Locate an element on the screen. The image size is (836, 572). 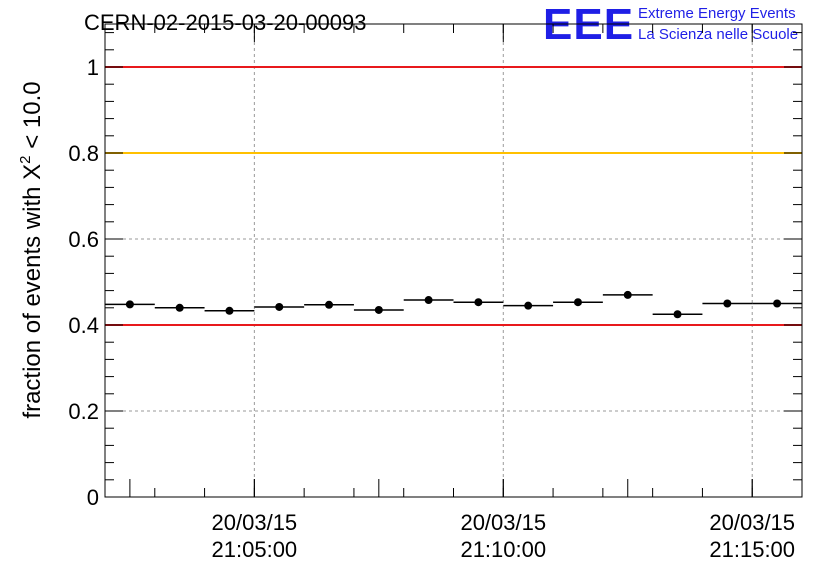
y-tick-label: 0.8 is located at coordinates (83, 153).